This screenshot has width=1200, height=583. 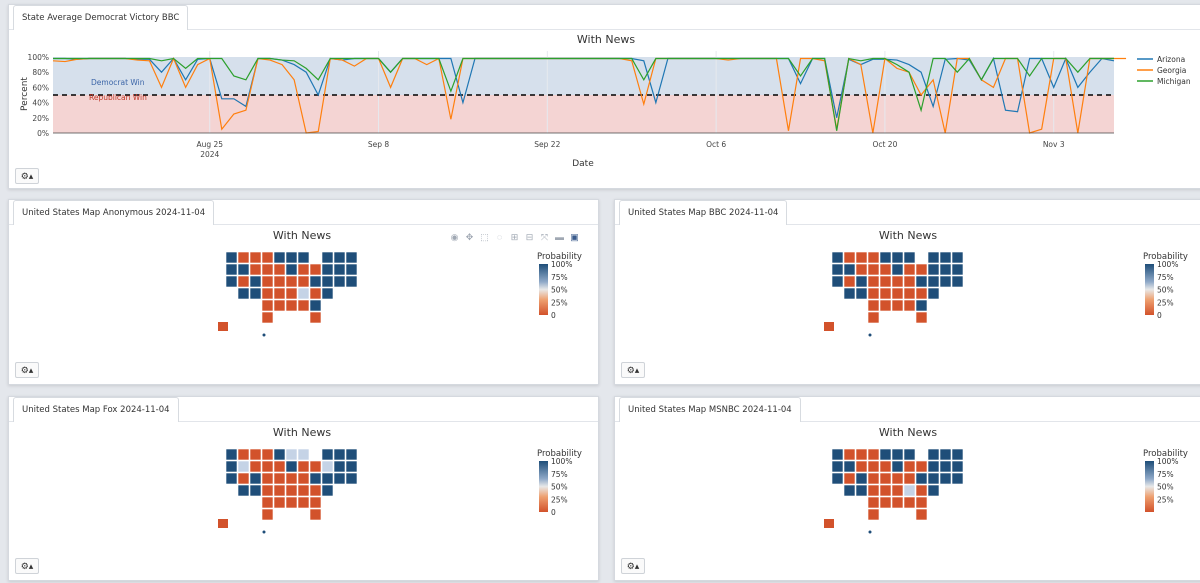 What do you see at coordinates (933, 478) in the screenshot?
I see `state-md` at bounding box center [933, 478].